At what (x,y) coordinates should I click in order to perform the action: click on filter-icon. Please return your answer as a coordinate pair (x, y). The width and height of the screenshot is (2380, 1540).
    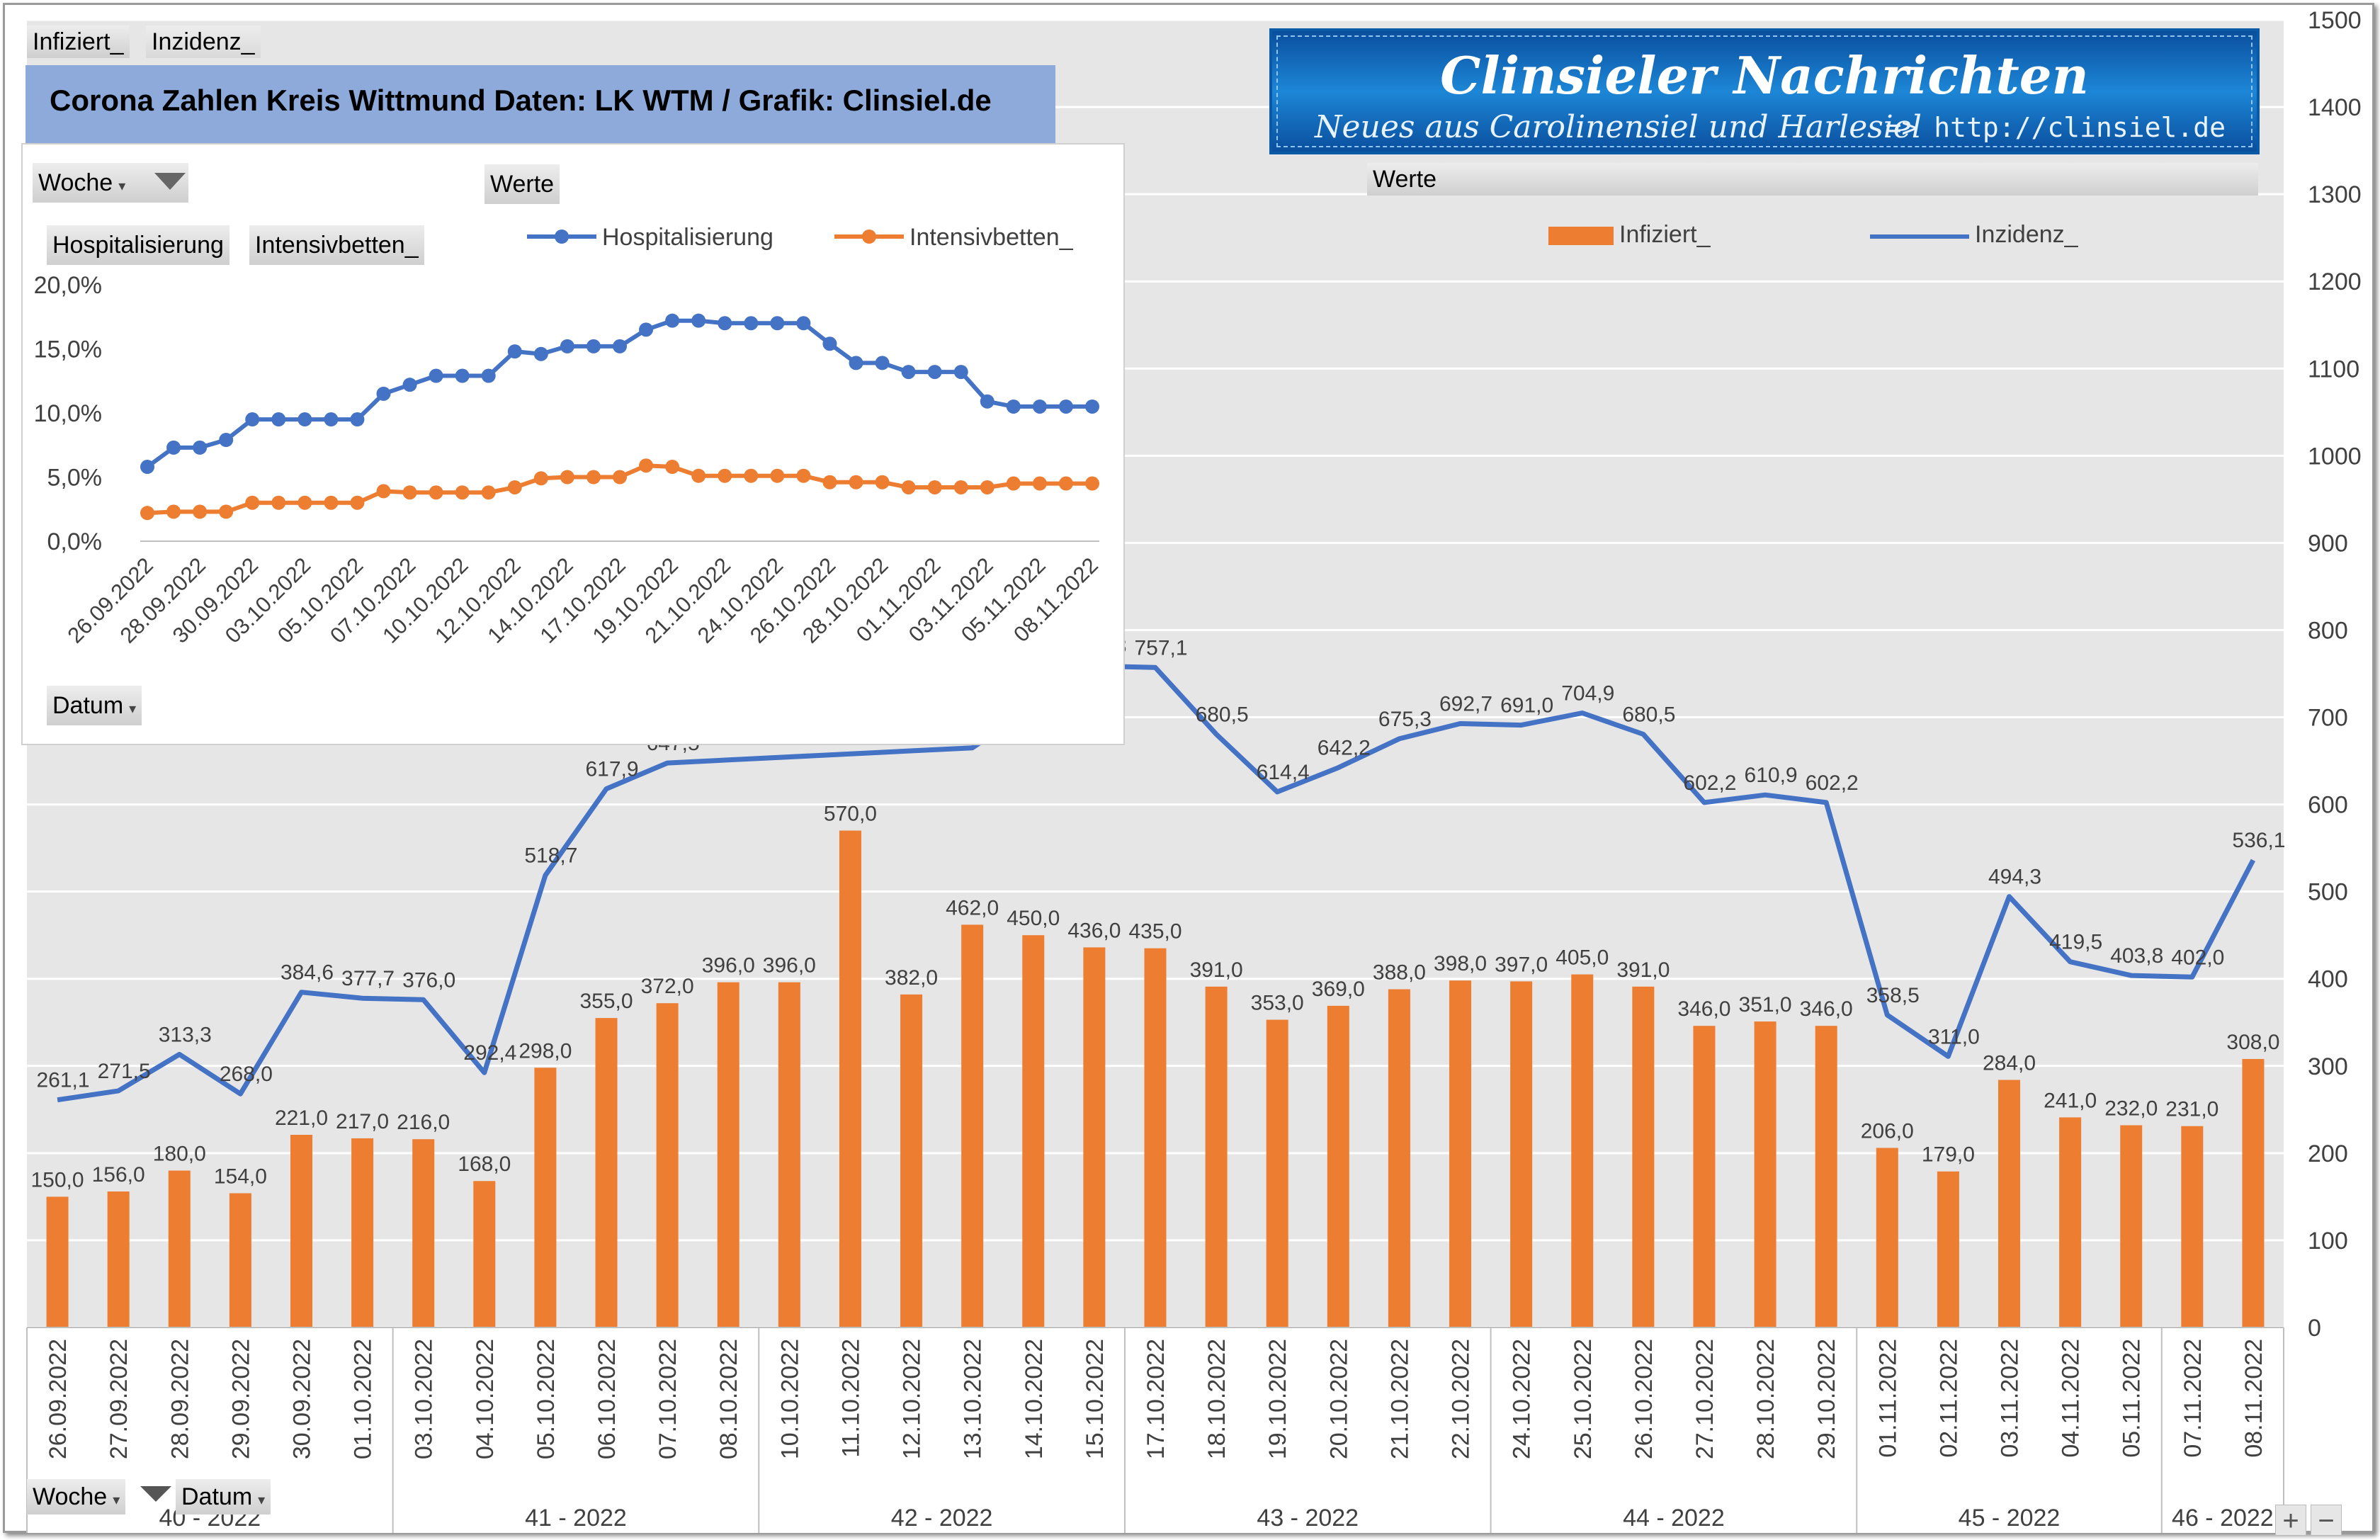
    Looking at the image, I should click on (155, 1494).